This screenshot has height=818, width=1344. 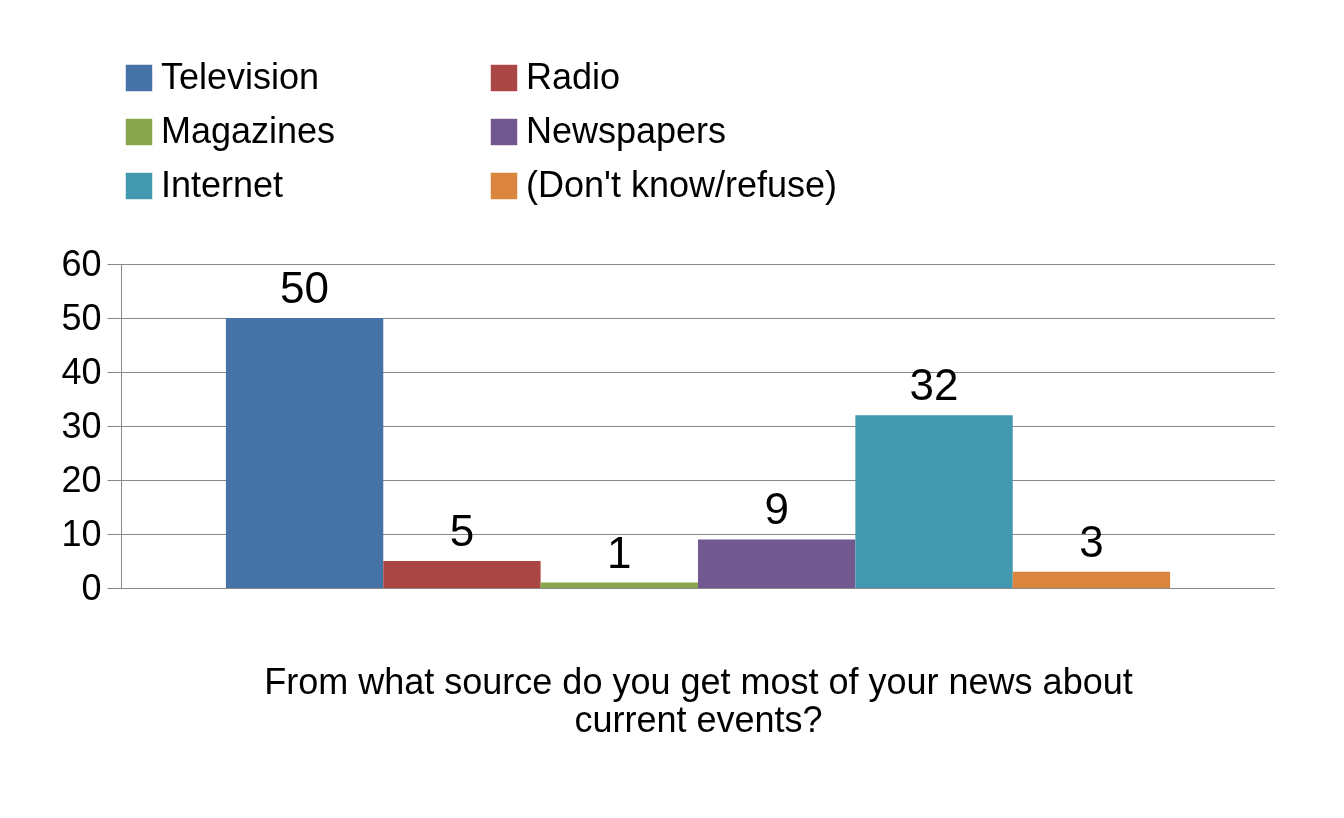 What do you see at coordinates (681, 184) in the screenshot?
I see `legend-label: (Don't know/refuse)` at bounding box center [681, 184].